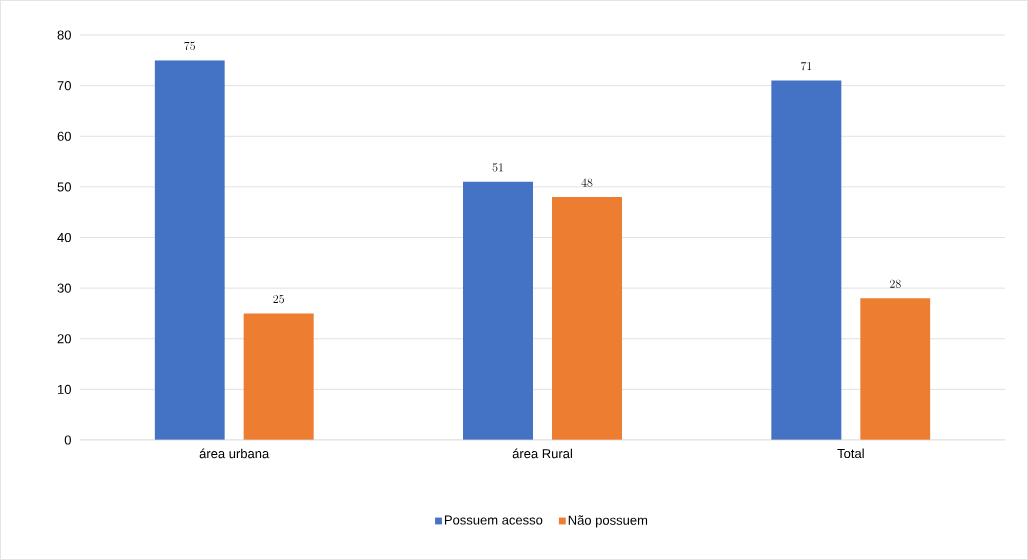  I want to click on y-tick-label: 20, so click(64, 339).